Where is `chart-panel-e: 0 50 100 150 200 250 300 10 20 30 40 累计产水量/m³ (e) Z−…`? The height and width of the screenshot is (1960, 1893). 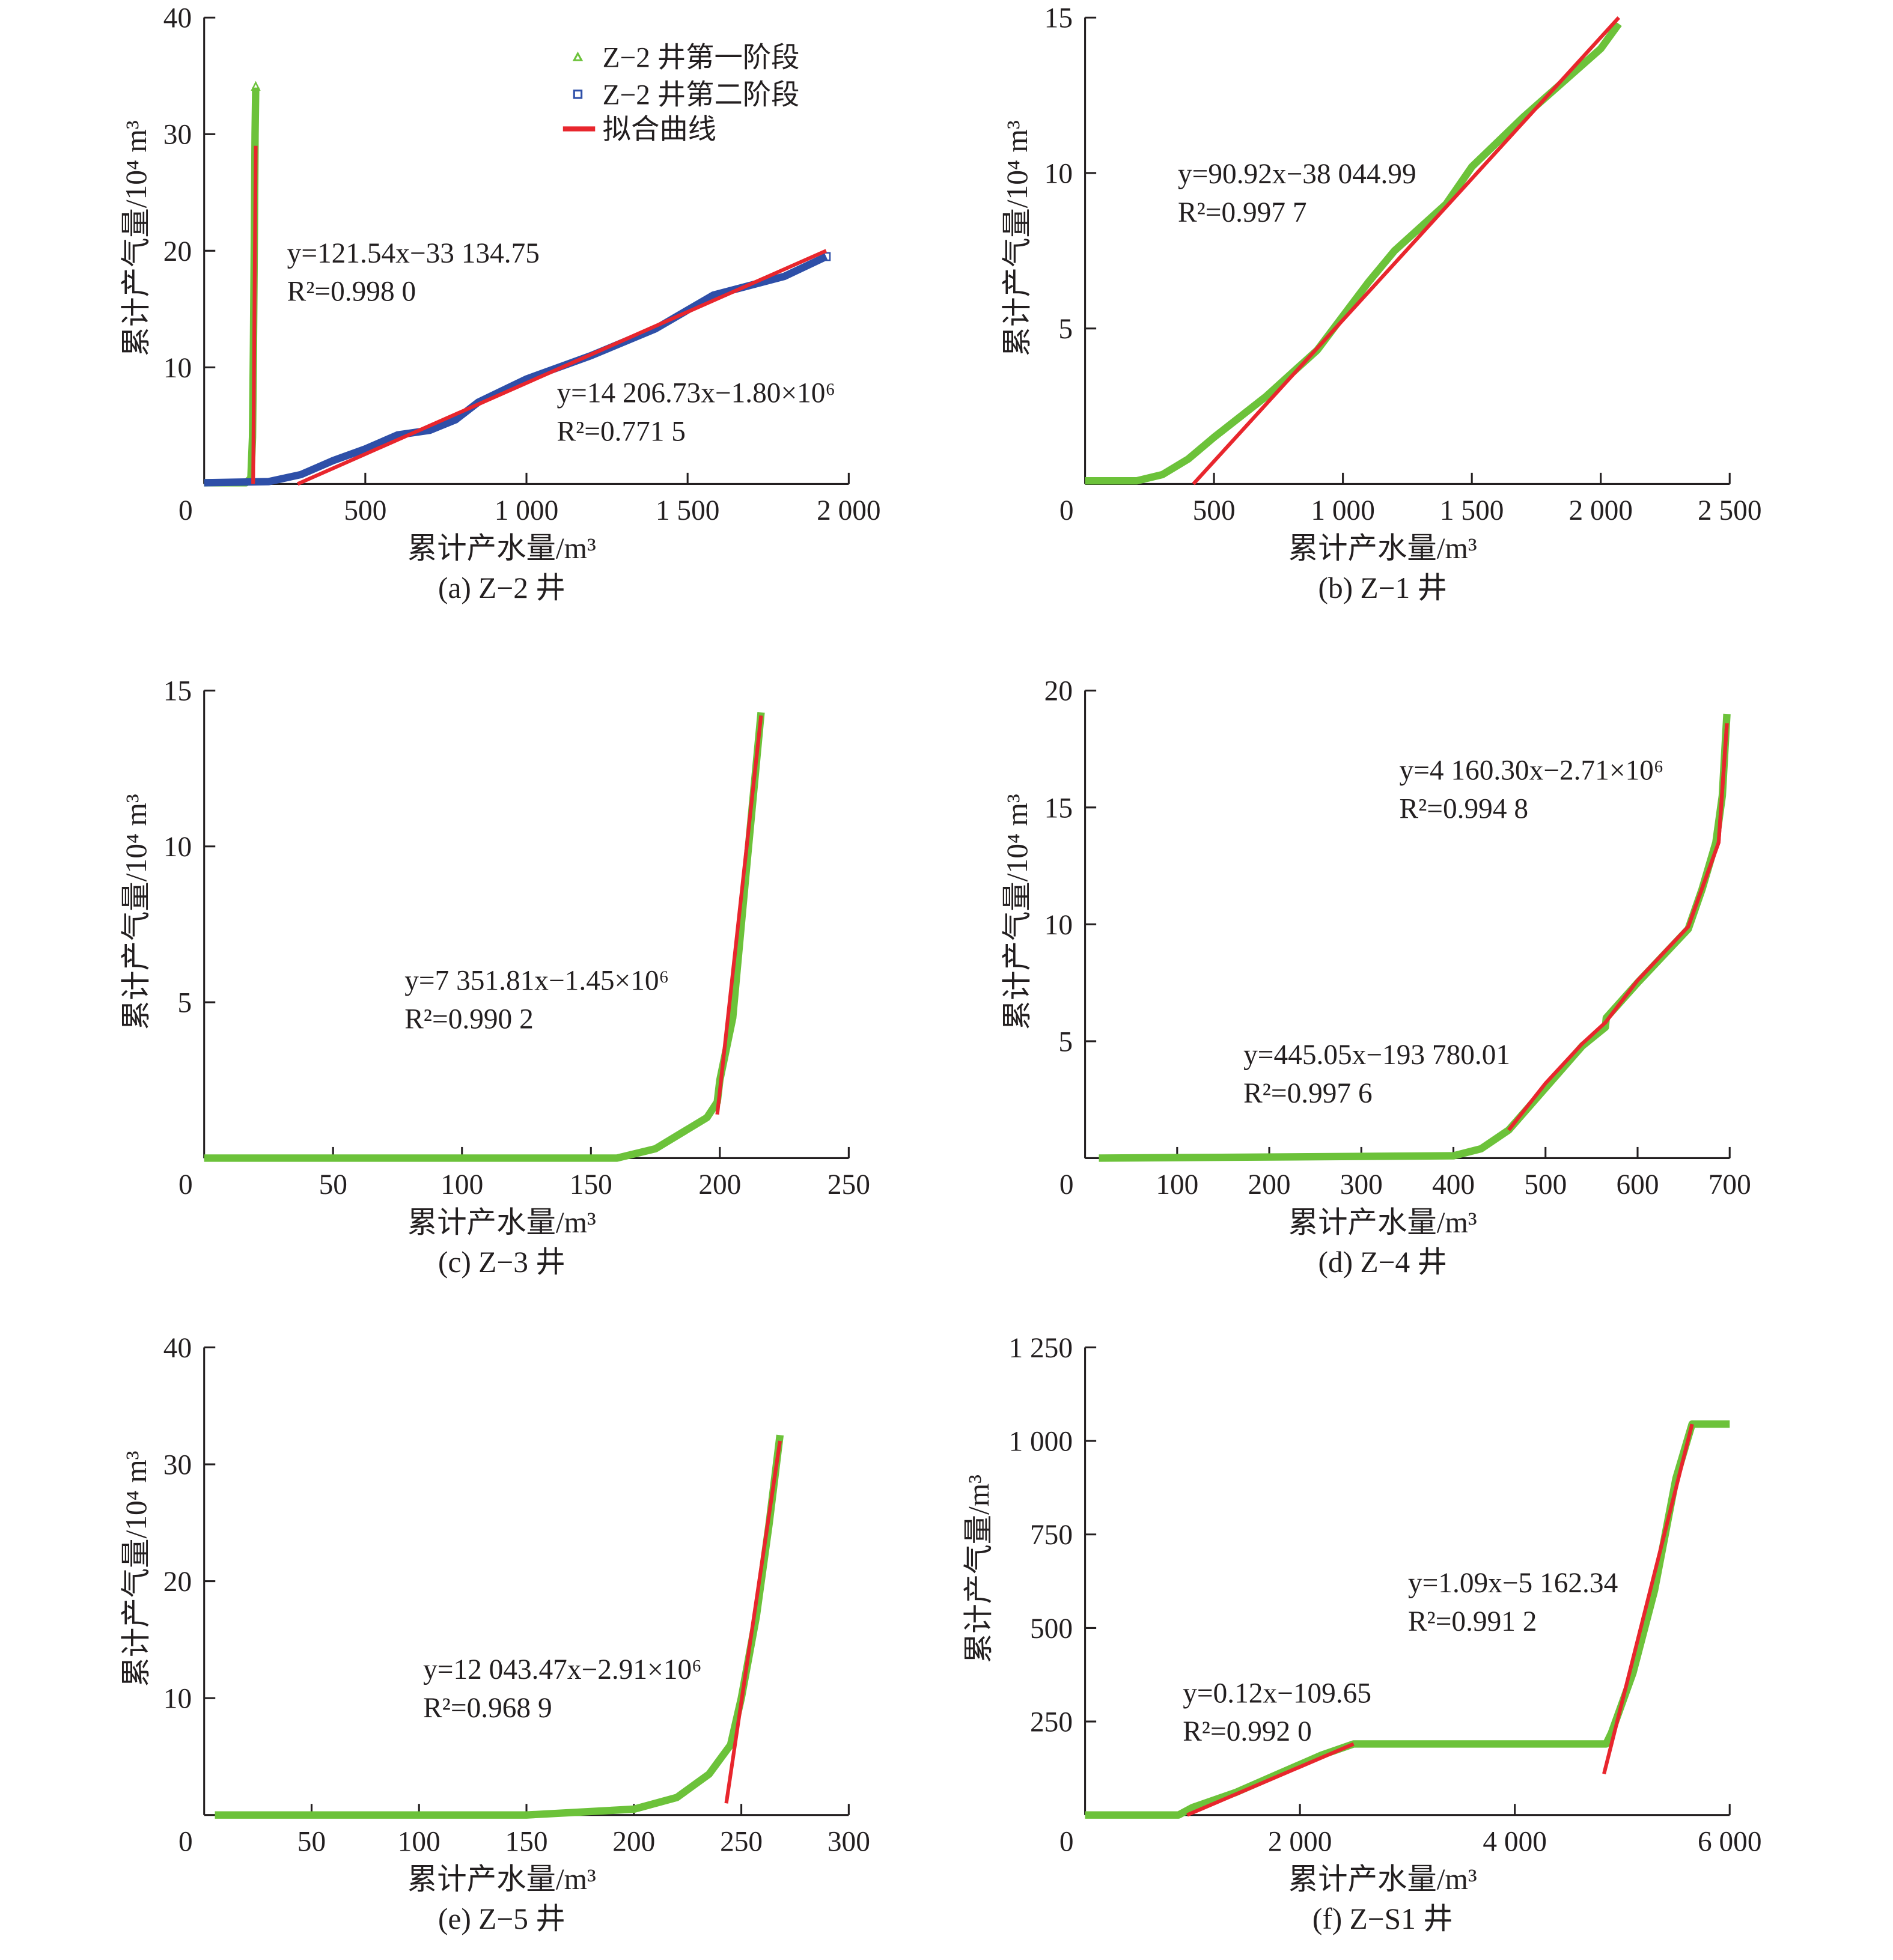
chart-panel-e: 0 50 100 150 200 250 300 10 20 30 40 累计产水量/m³ (e) Z−… is located at coordinates (495, 1634).